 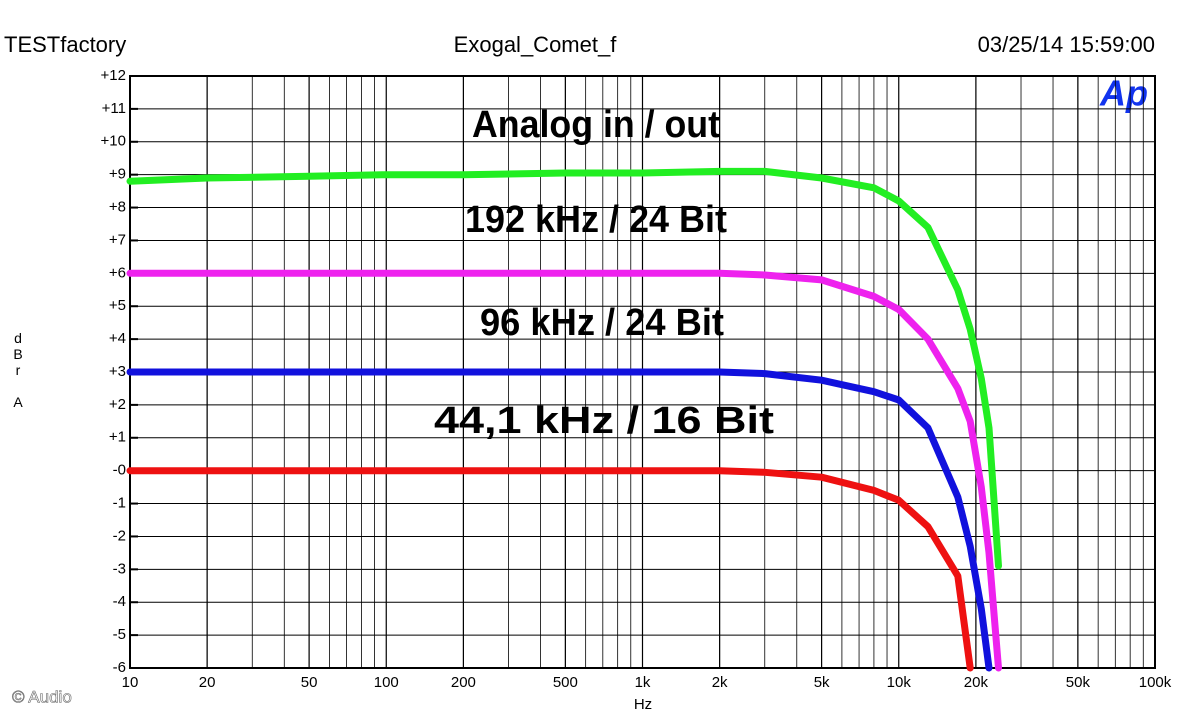 What do you see at coordinates (899, 682) in the screenshot?
I see `x-tick-label: 10k` at bounding box center [899, 682].